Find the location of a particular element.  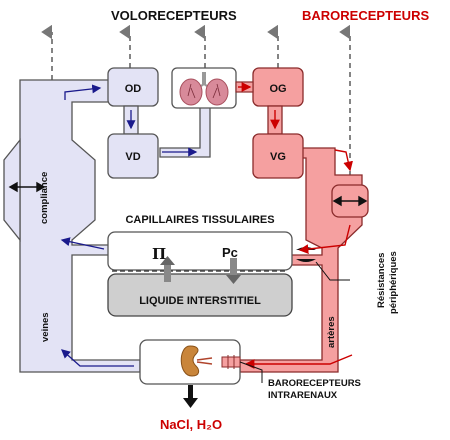

pc-down-arrow is located at coordinates (233, 271).